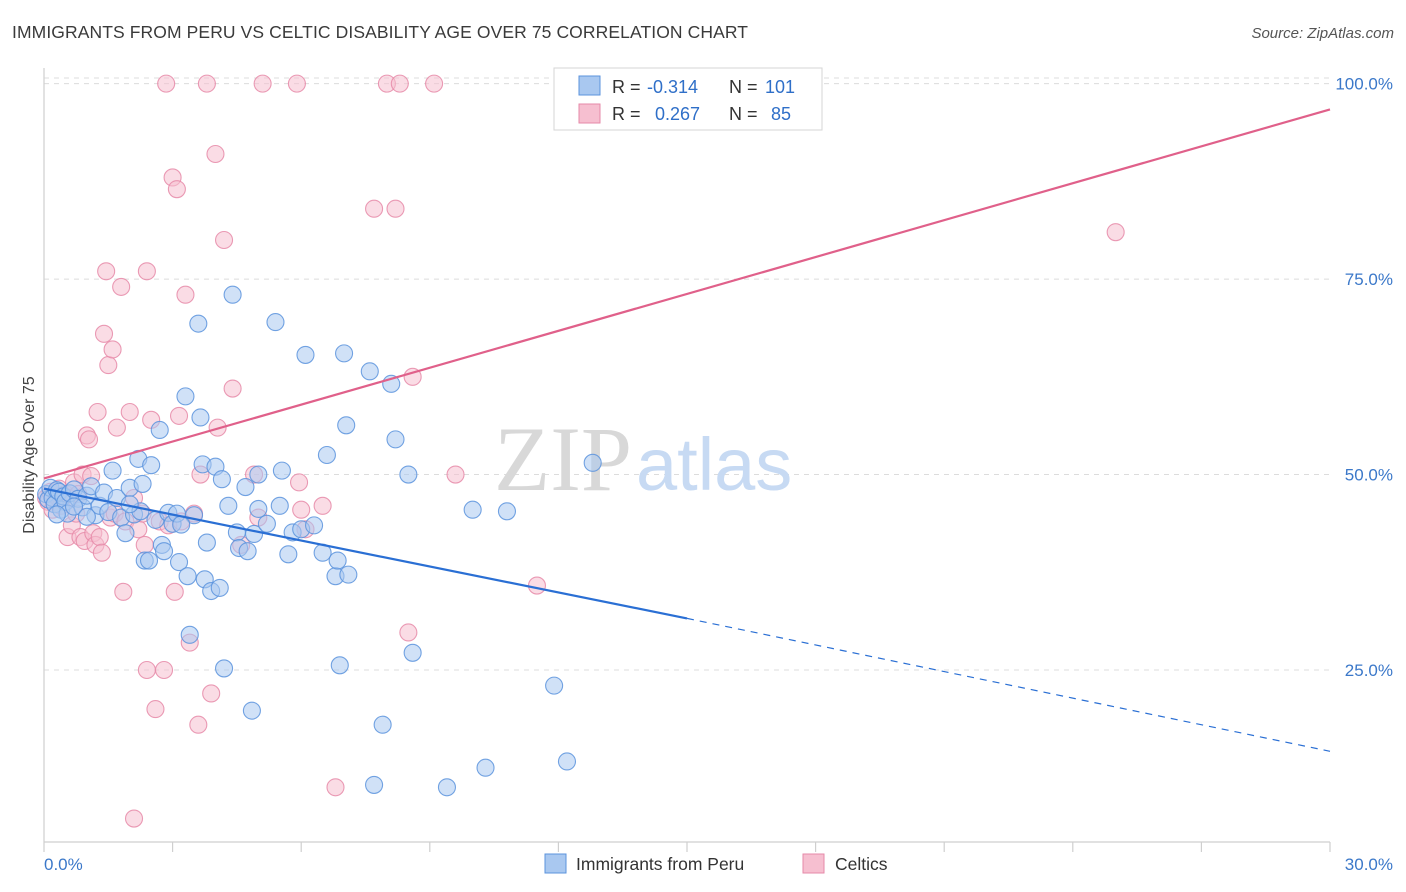  I want to click on legend-r-value-peru: -0.314, so click(672, 87).